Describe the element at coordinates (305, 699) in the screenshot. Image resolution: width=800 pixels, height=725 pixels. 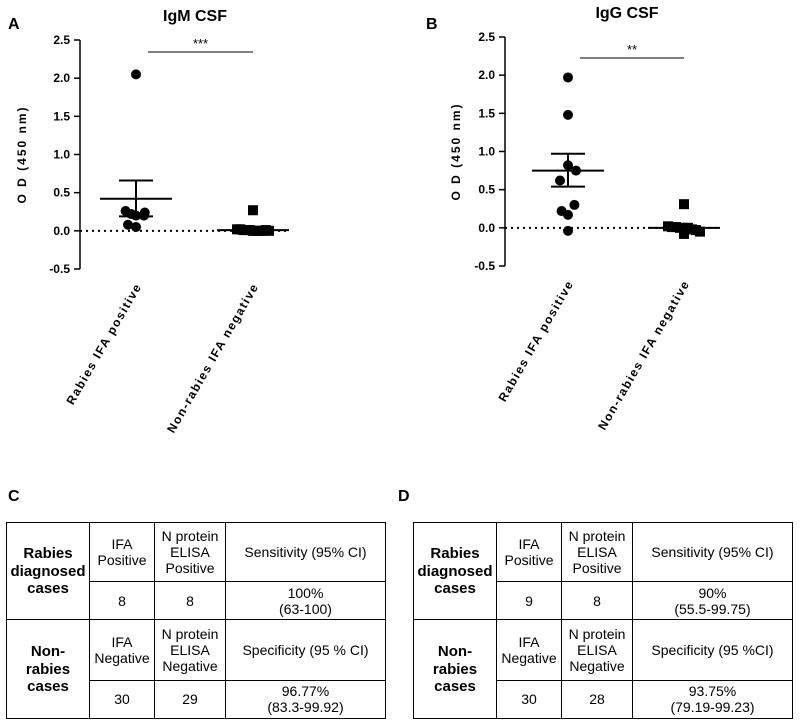
I see `table-c-specificity-value: 96.77% (83.3-99.92)` at that location.